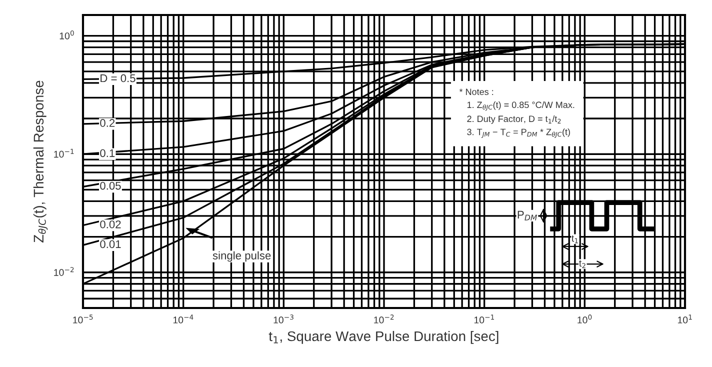  What do you see at coordinates (67, 35) in the screenshot?
I see `y-tick-label: 10$^{0}$` at bounding box center [67, 35].